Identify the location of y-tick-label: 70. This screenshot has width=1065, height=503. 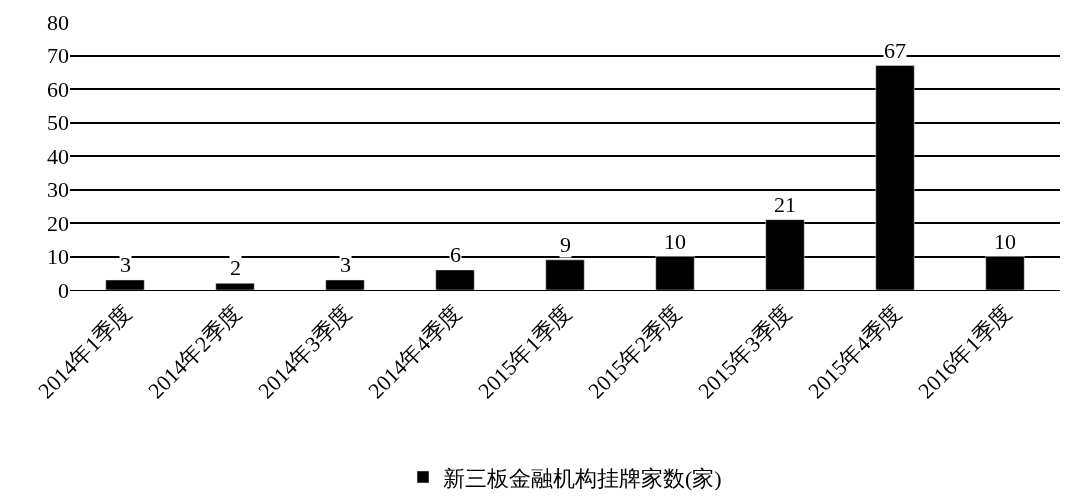
(58, 56).